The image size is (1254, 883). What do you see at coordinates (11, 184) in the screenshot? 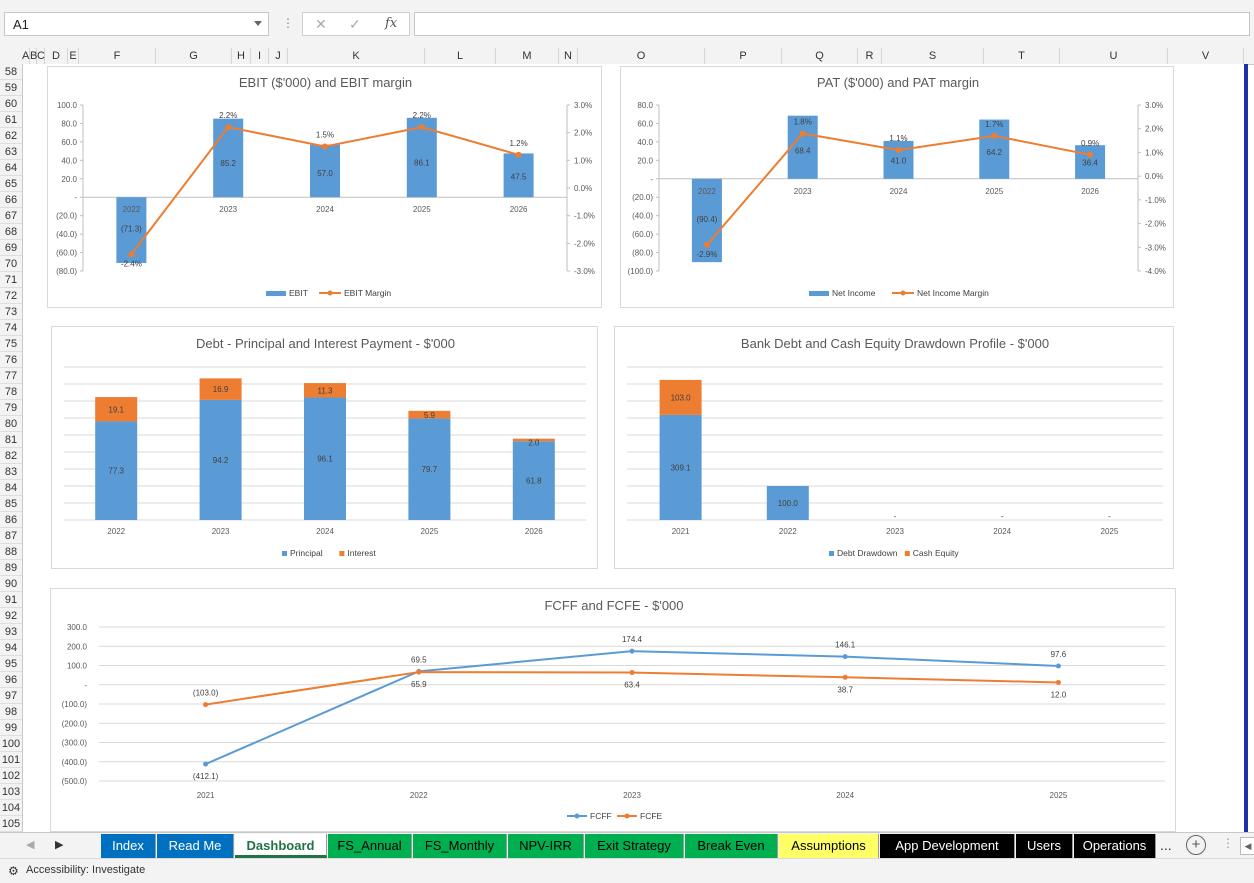
I see `row-header-65: 65` at bounding box center [11, 184].